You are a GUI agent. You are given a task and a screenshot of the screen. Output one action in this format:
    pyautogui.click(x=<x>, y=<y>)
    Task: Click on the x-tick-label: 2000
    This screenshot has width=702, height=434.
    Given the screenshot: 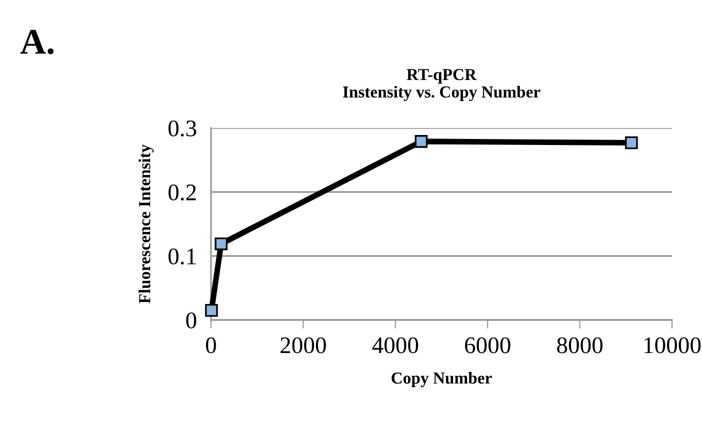 What is the action you would take?
    pyautogui.click(x=303, y=345)
    